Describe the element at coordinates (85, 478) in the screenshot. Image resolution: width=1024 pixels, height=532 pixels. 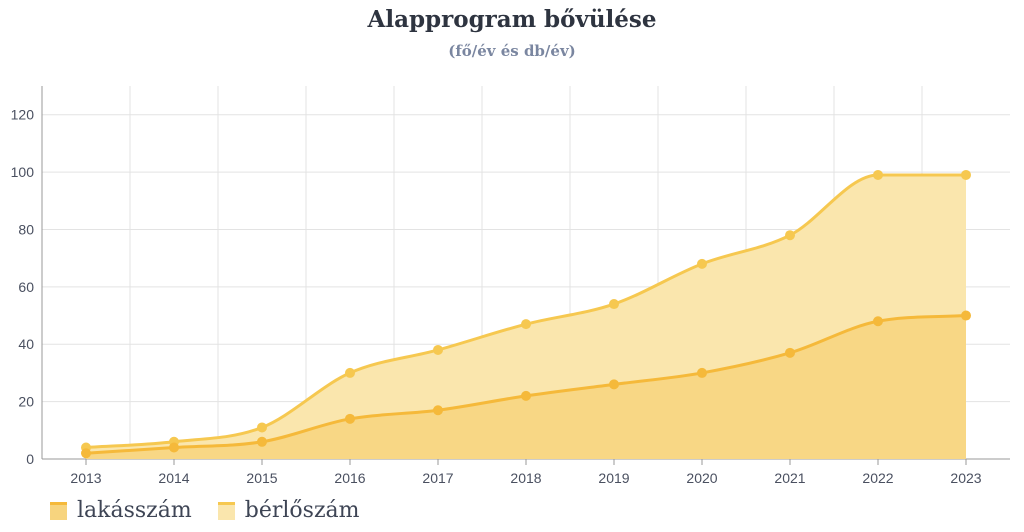
I see `x-tick-label: 2013` at that location.